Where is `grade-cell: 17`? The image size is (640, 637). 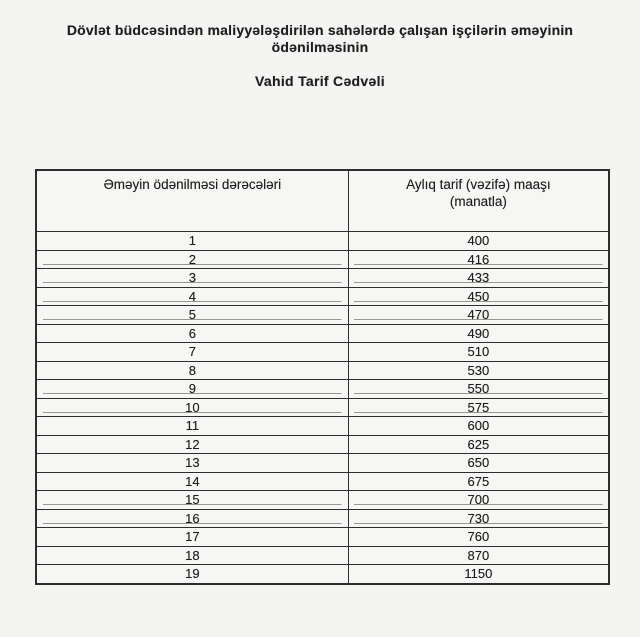 grade-cell: 17 is located at coordinates (192, 537).